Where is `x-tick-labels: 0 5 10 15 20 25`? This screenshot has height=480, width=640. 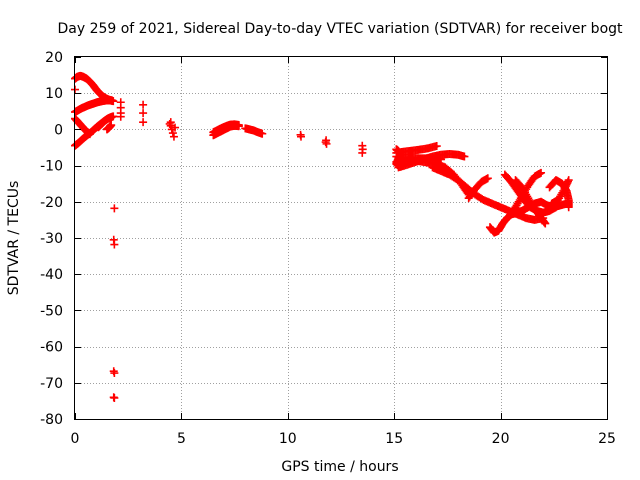 x-tick-labels: 0 5 10 15 20 25 is located at coordinates (343, 439).